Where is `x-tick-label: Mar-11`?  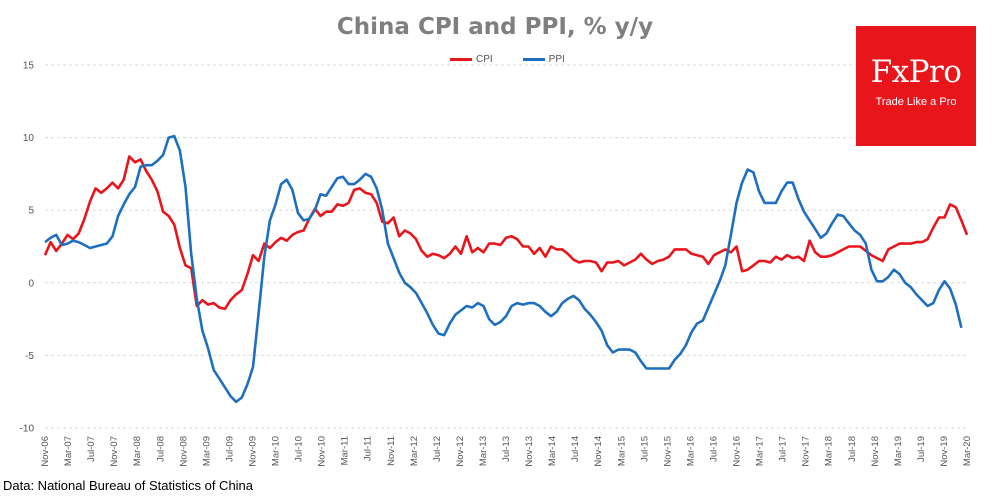
x-tick-label: Mar-11 is located at coordinates (345, 450).